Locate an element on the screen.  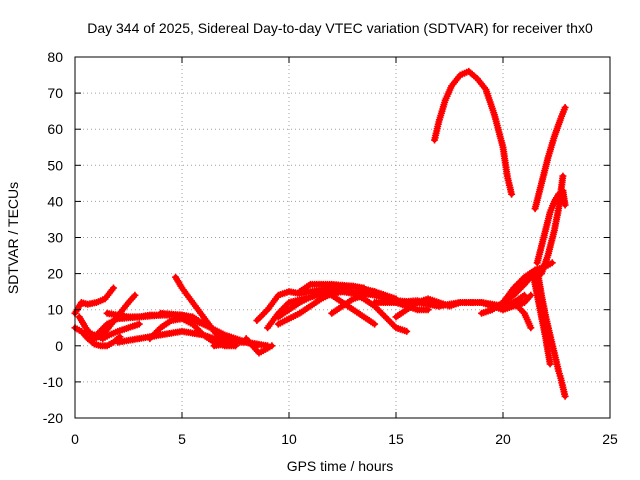
x-tick-label: 0 is located at coordinates (75, 439).